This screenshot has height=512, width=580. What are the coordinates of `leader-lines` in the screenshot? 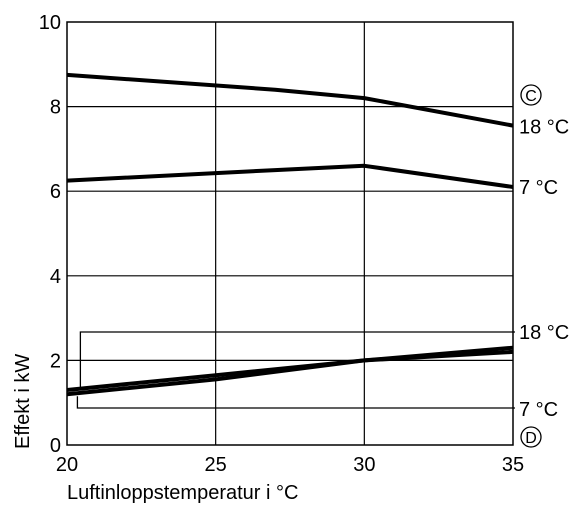 It's located at (295, 370).